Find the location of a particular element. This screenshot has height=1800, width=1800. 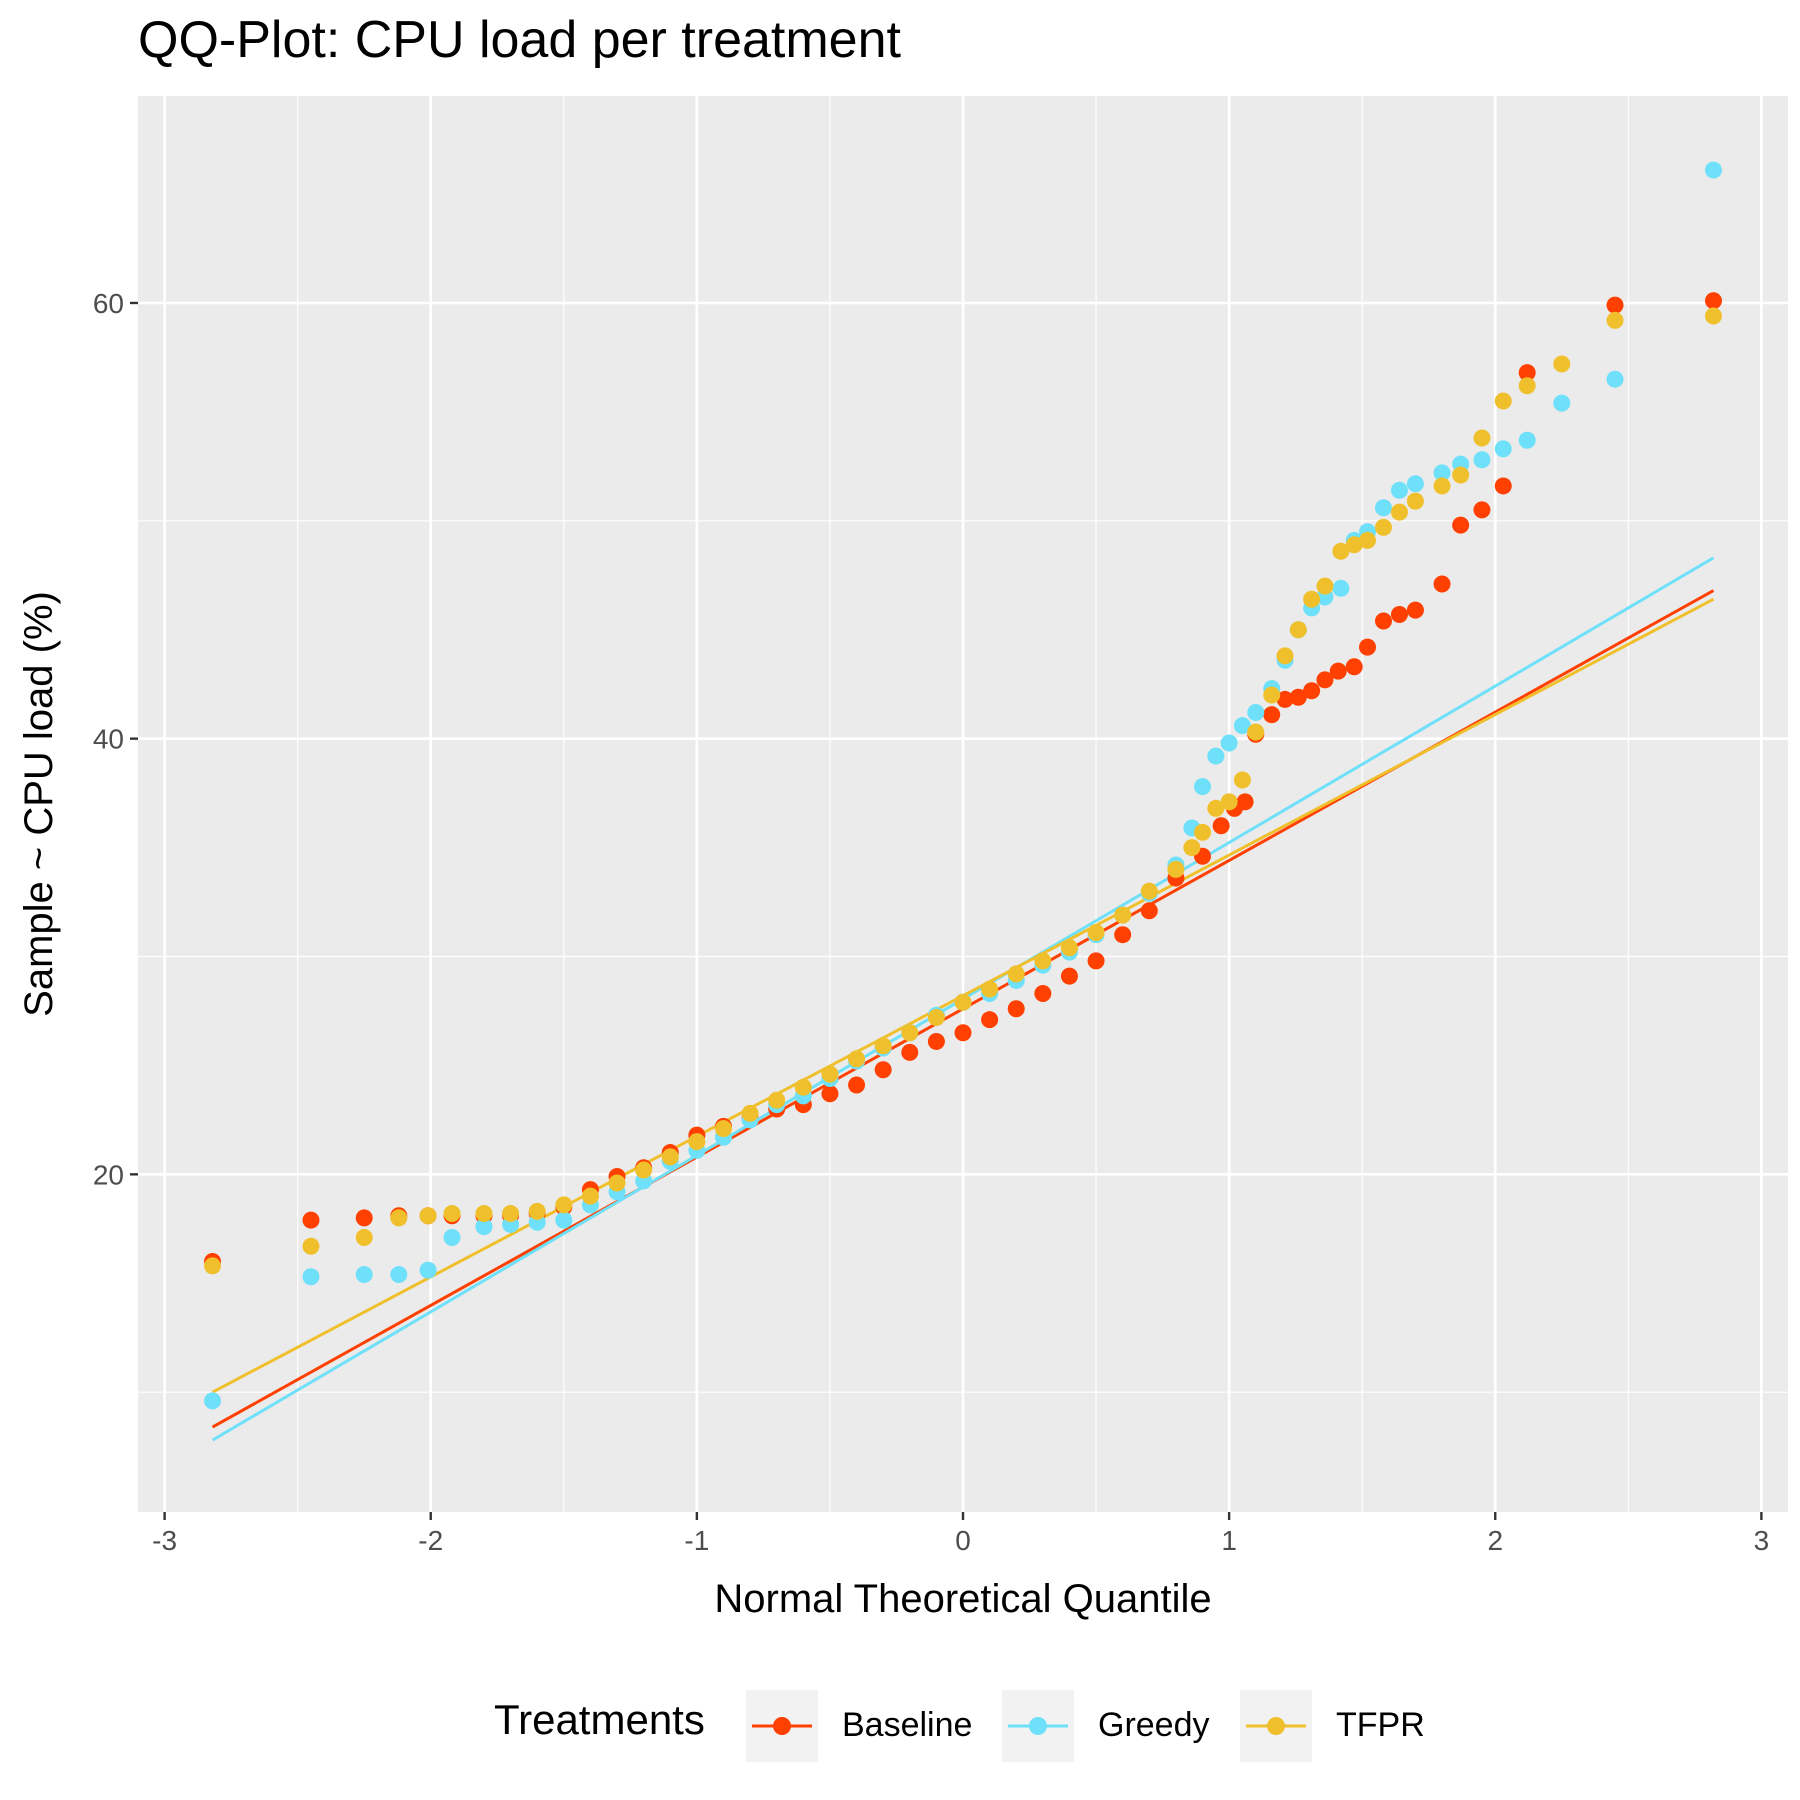

legend-label-baseline: Baseline is located at coordinates (907, 1725).